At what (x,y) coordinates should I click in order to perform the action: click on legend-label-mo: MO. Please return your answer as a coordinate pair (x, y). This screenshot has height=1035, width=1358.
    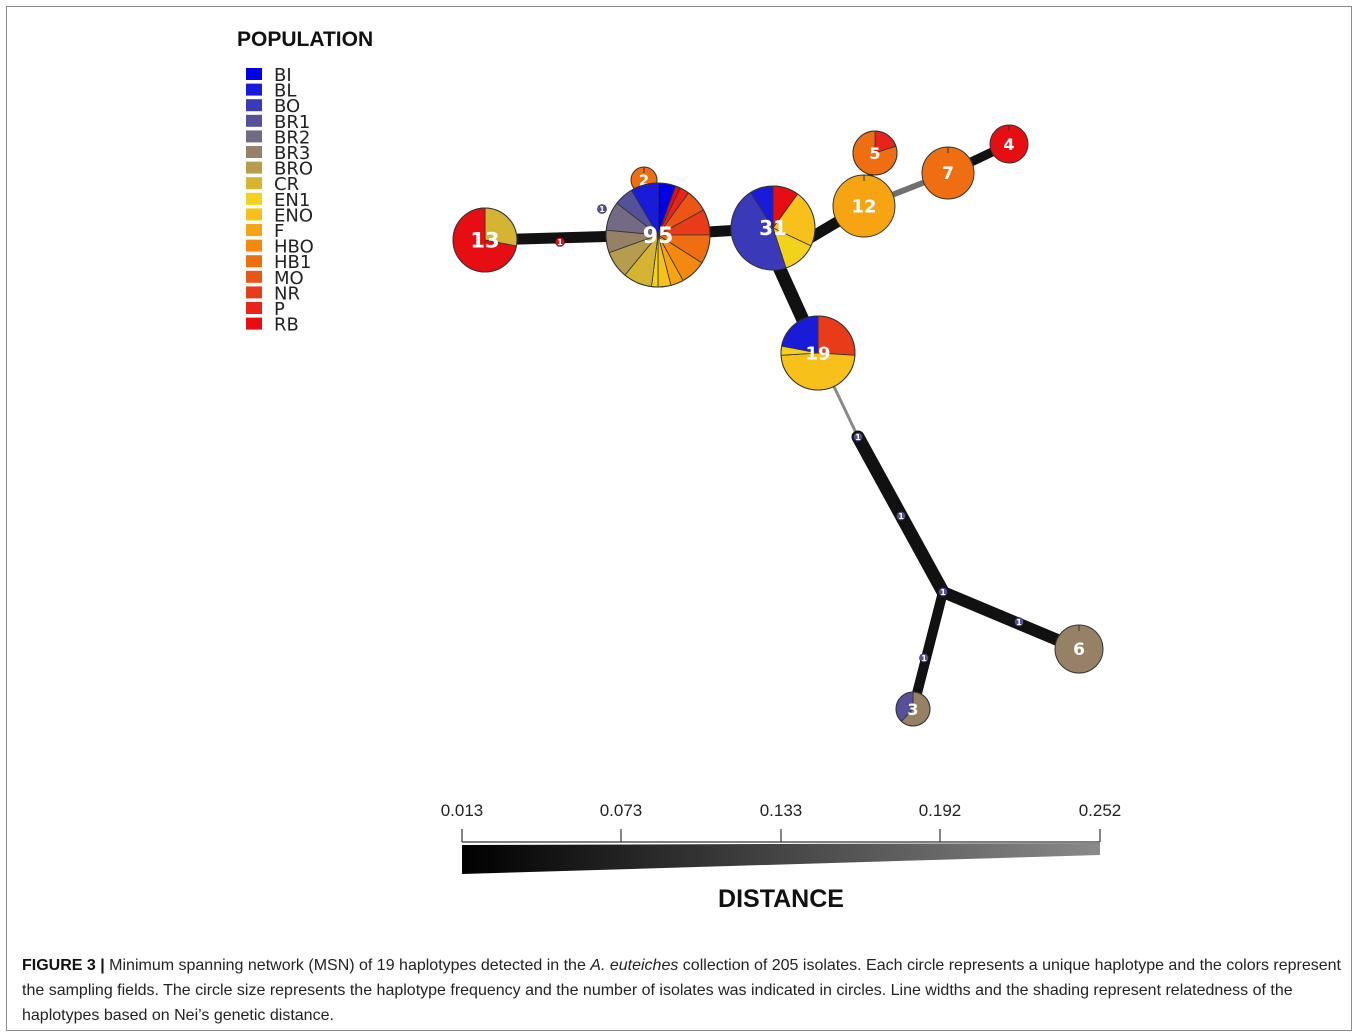
    Looking at the image, I should click on (289, 278).